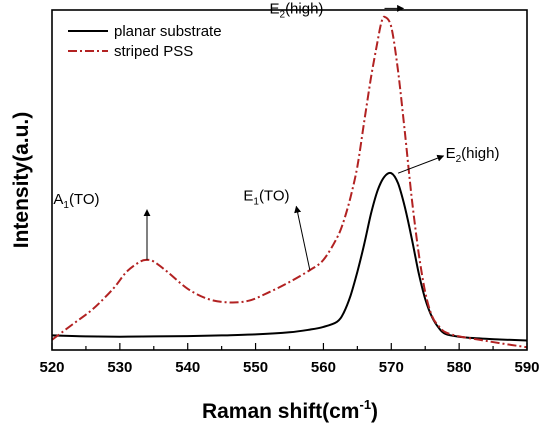  Describe the element at coordinates (365, 404) in the screenshot. I see `x-axis-title-superscript: -1` at that location.